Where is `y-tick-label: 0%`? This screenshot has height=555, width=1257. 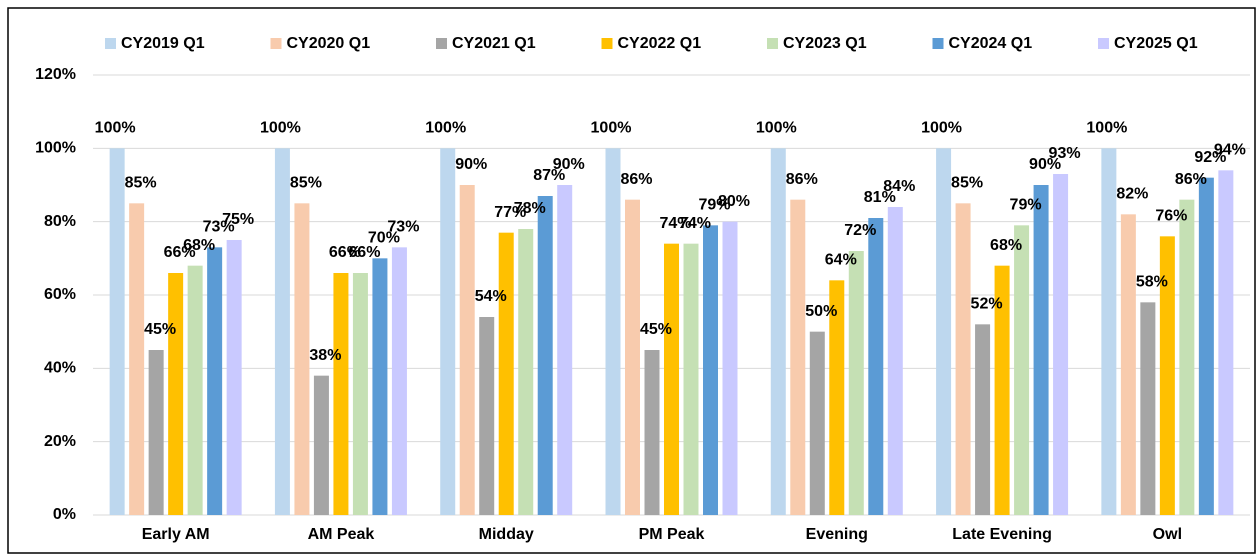 y-tick-label: 0% is located at coordinates (64, 514).